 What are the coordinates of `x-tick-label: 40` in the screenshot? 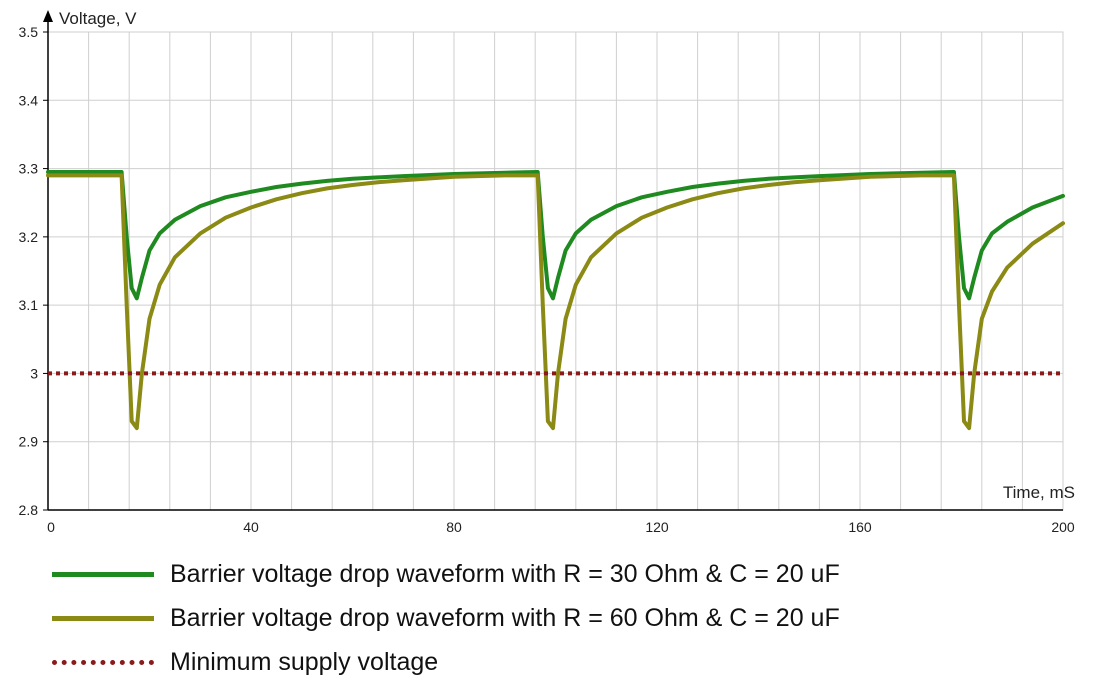 It's located at (251, 527).